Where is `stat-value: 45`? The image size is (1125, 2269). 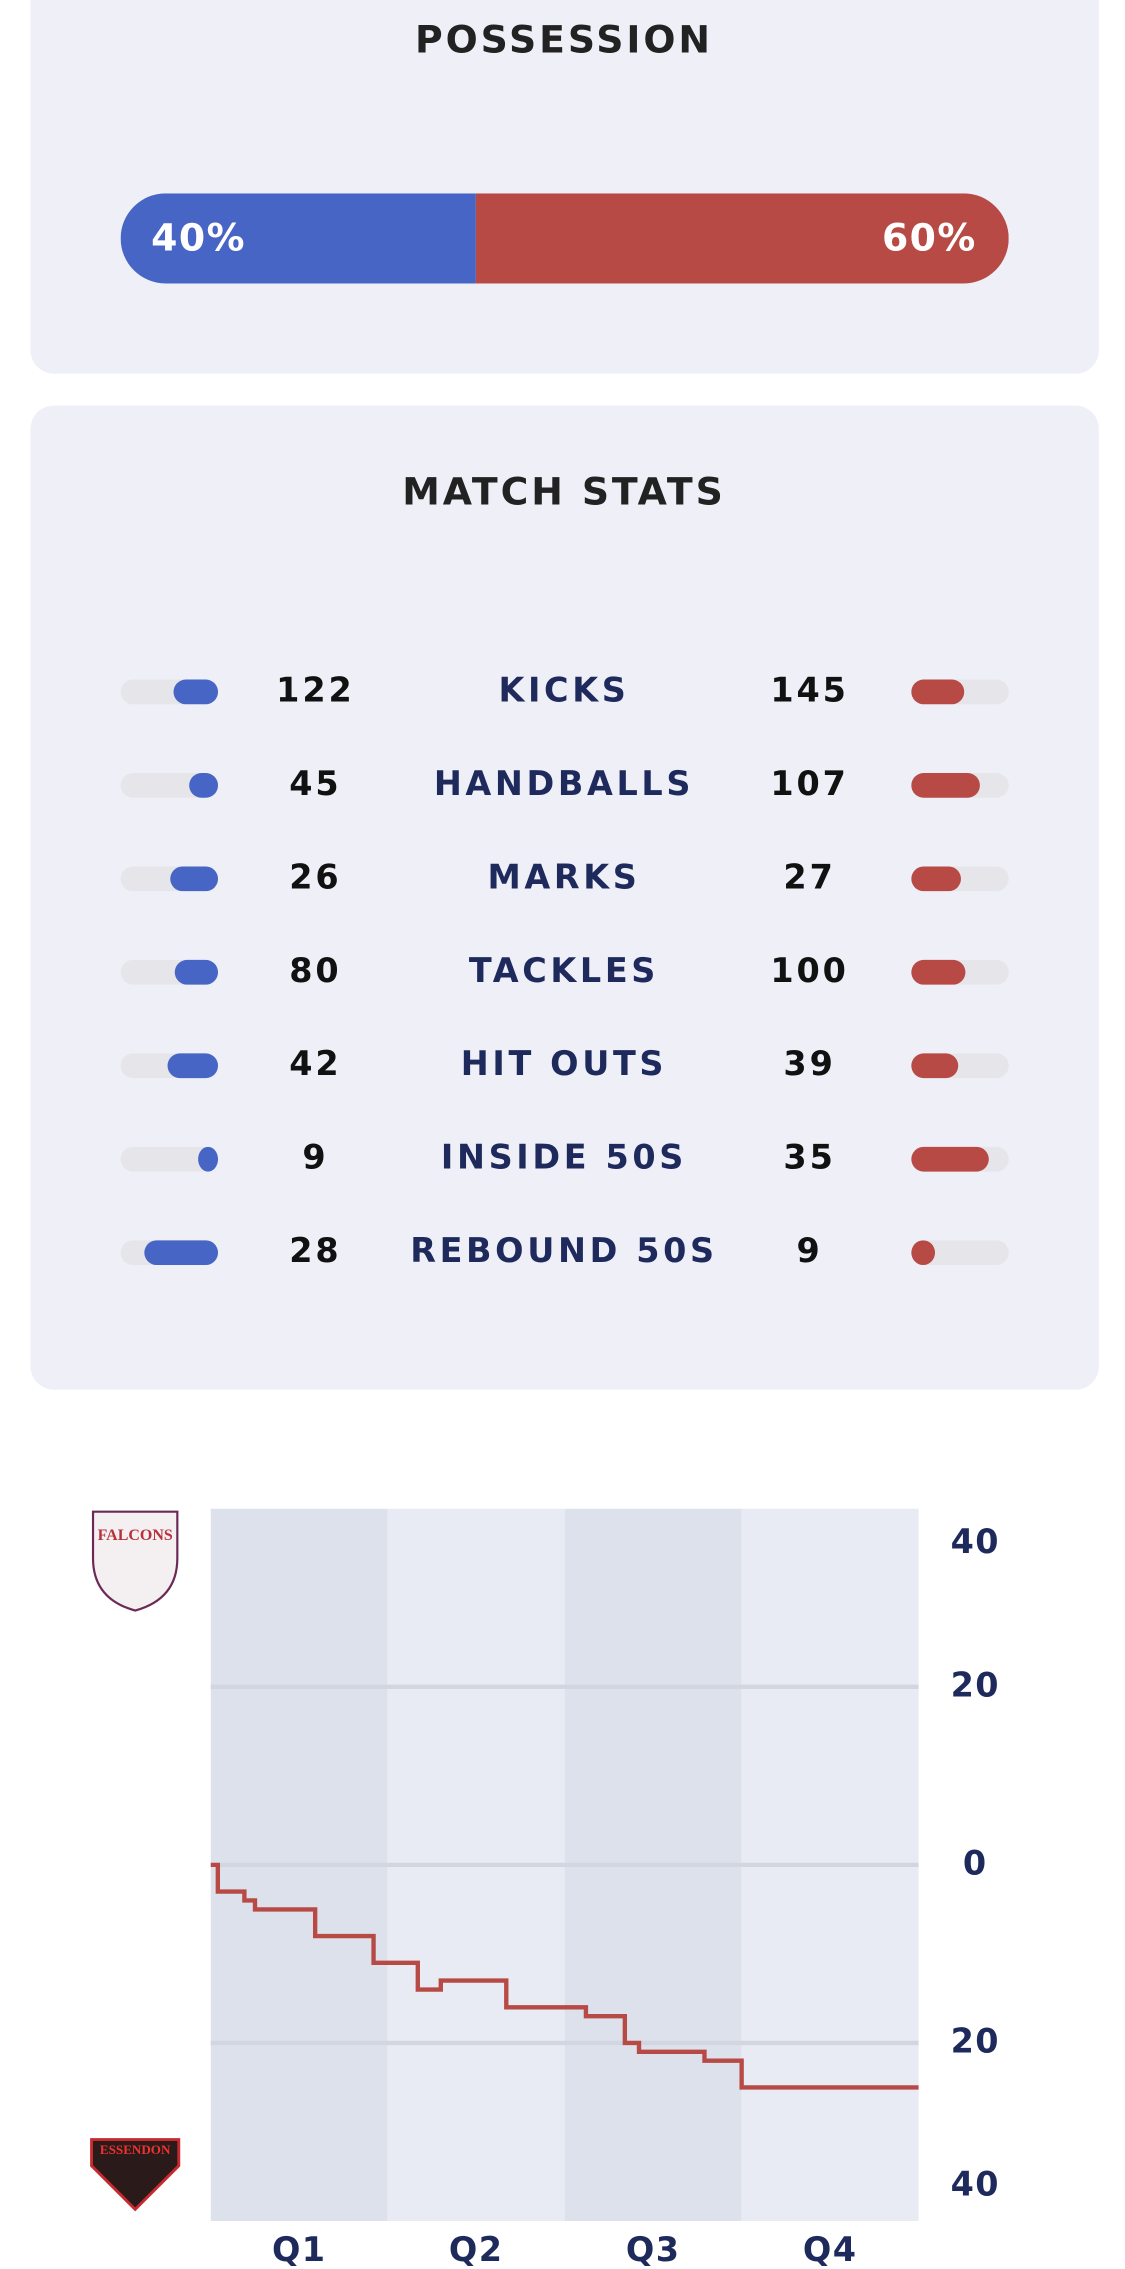
stat-value: 45 is located at coordinates (315, 783).